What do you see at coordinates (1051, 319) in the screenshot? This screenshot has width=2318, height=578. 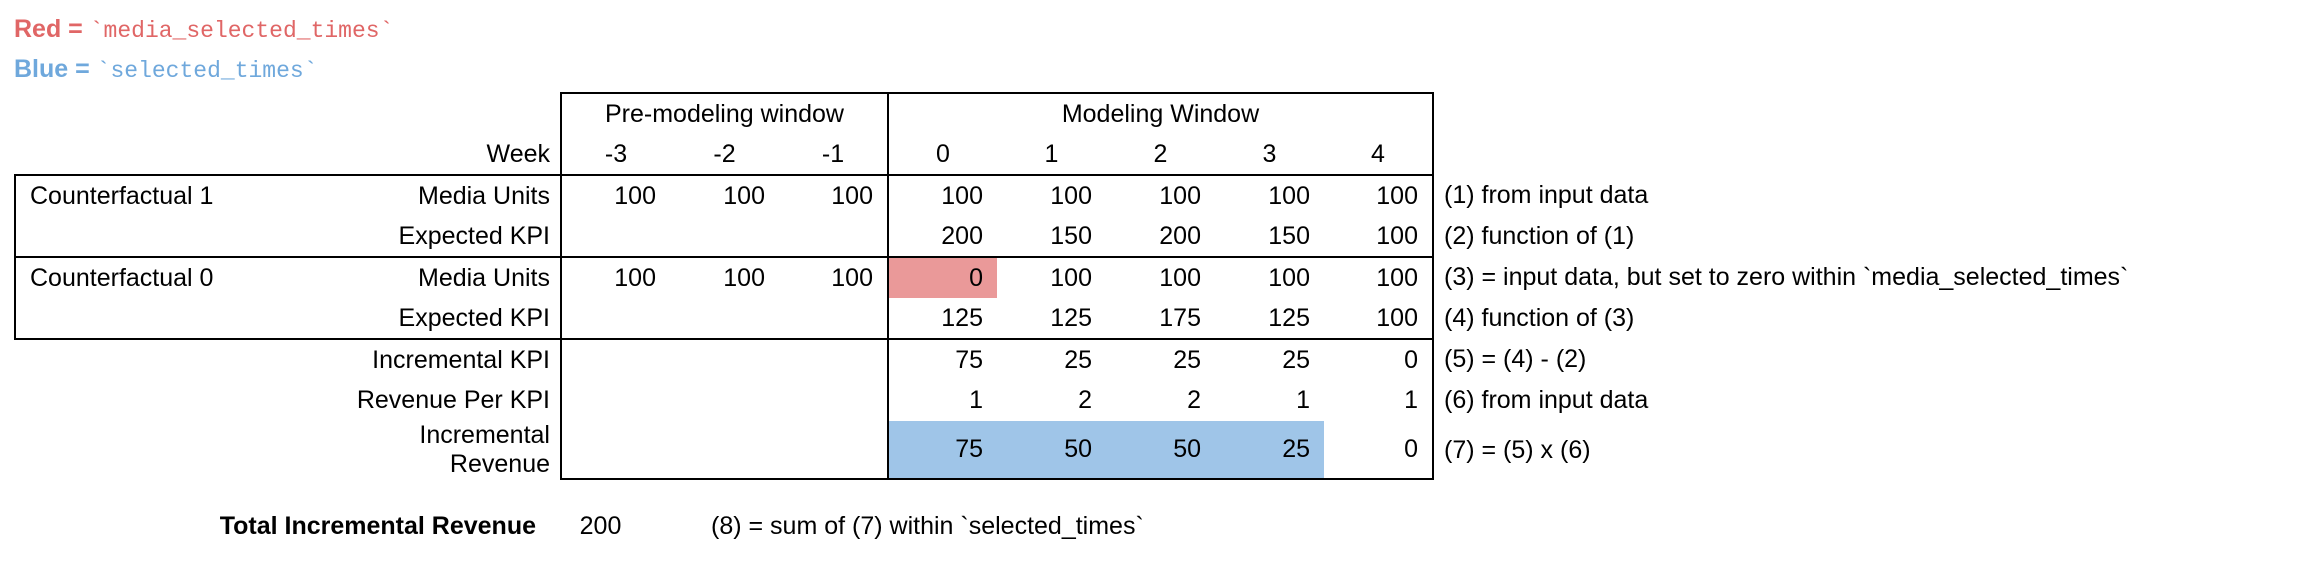 I see `cell-model-1: 125` at bounding box center [1051, 319].